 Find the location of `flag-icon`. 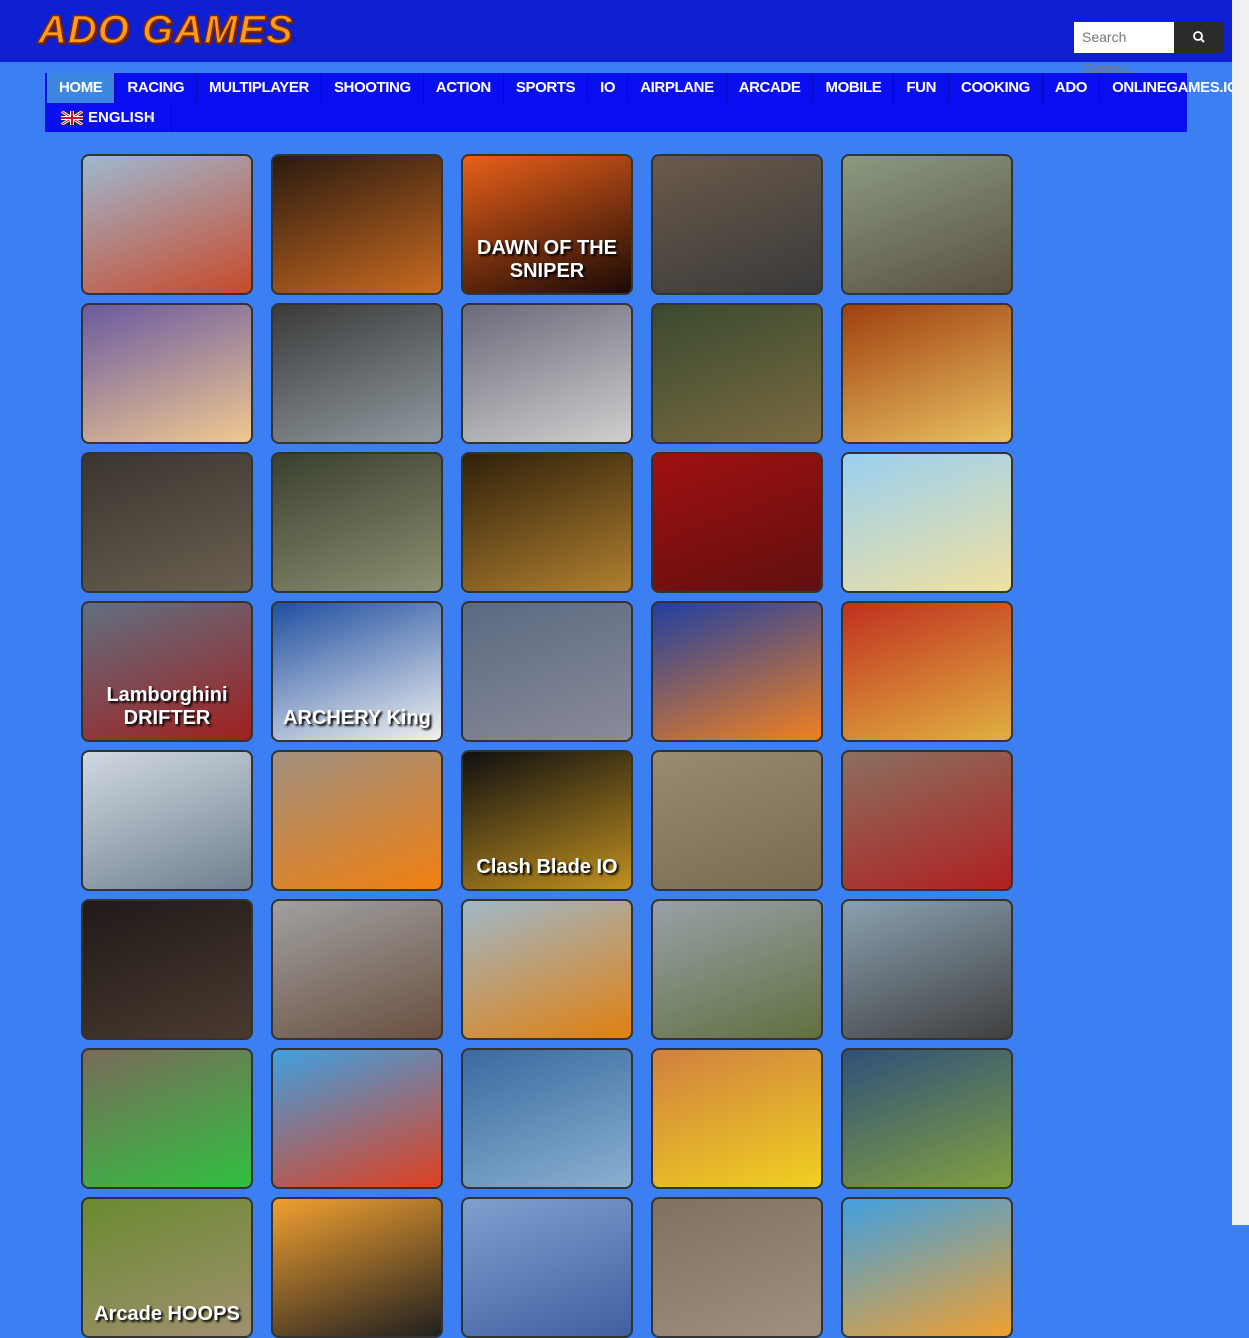

flag-icon is located at coordinates (72, 118).